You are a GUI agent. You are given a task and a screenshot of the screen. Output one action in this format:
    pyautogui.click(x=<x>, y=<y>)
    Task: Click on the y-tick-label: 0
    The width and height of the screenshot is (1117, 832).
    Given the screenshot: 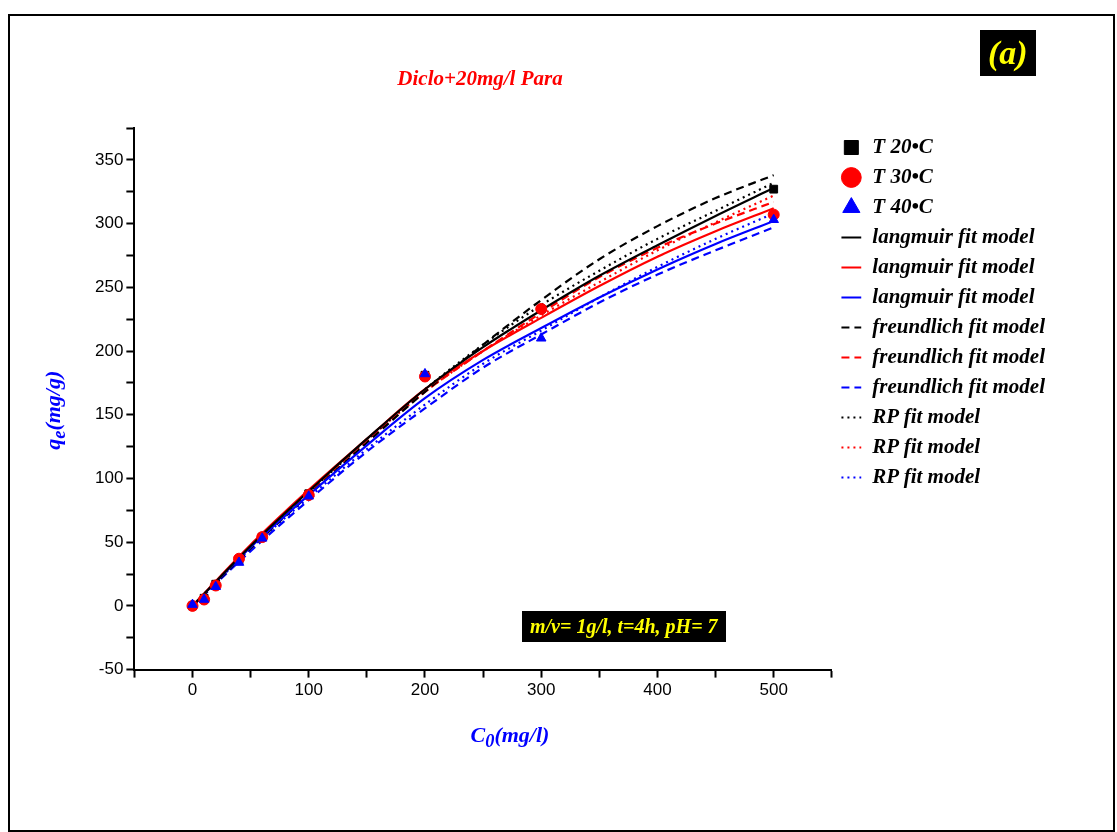 What is the action you would take?
    pyautogui.click(x=118, y=605)
    